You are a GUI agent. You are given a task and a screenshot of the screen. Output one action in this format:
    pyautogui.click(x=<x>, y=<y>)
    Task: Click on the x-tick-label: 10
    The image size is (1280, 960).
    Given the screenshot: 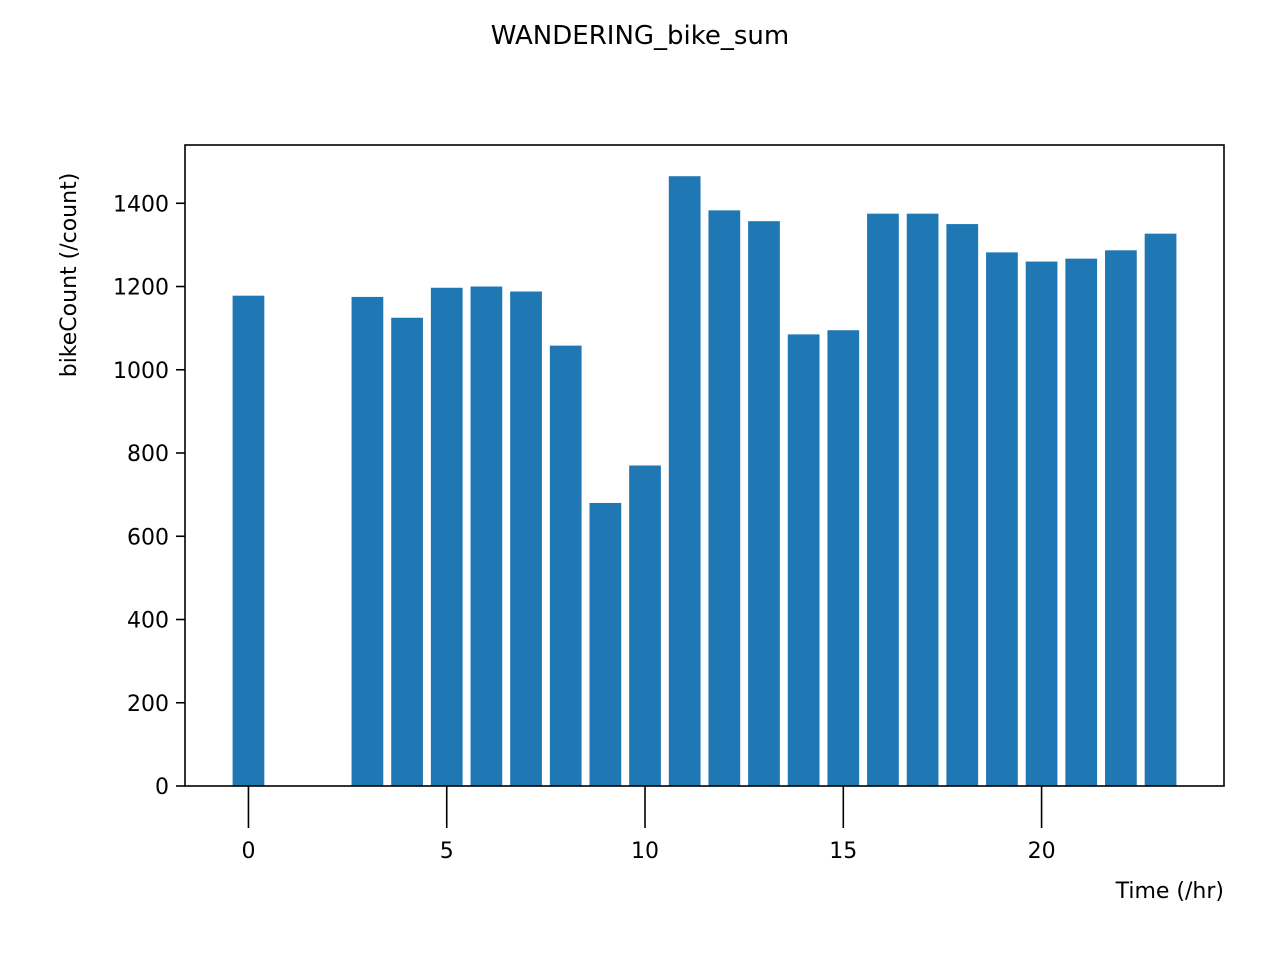 What is the action you would take?
    pyautogui.click(x=645, y=851)
    